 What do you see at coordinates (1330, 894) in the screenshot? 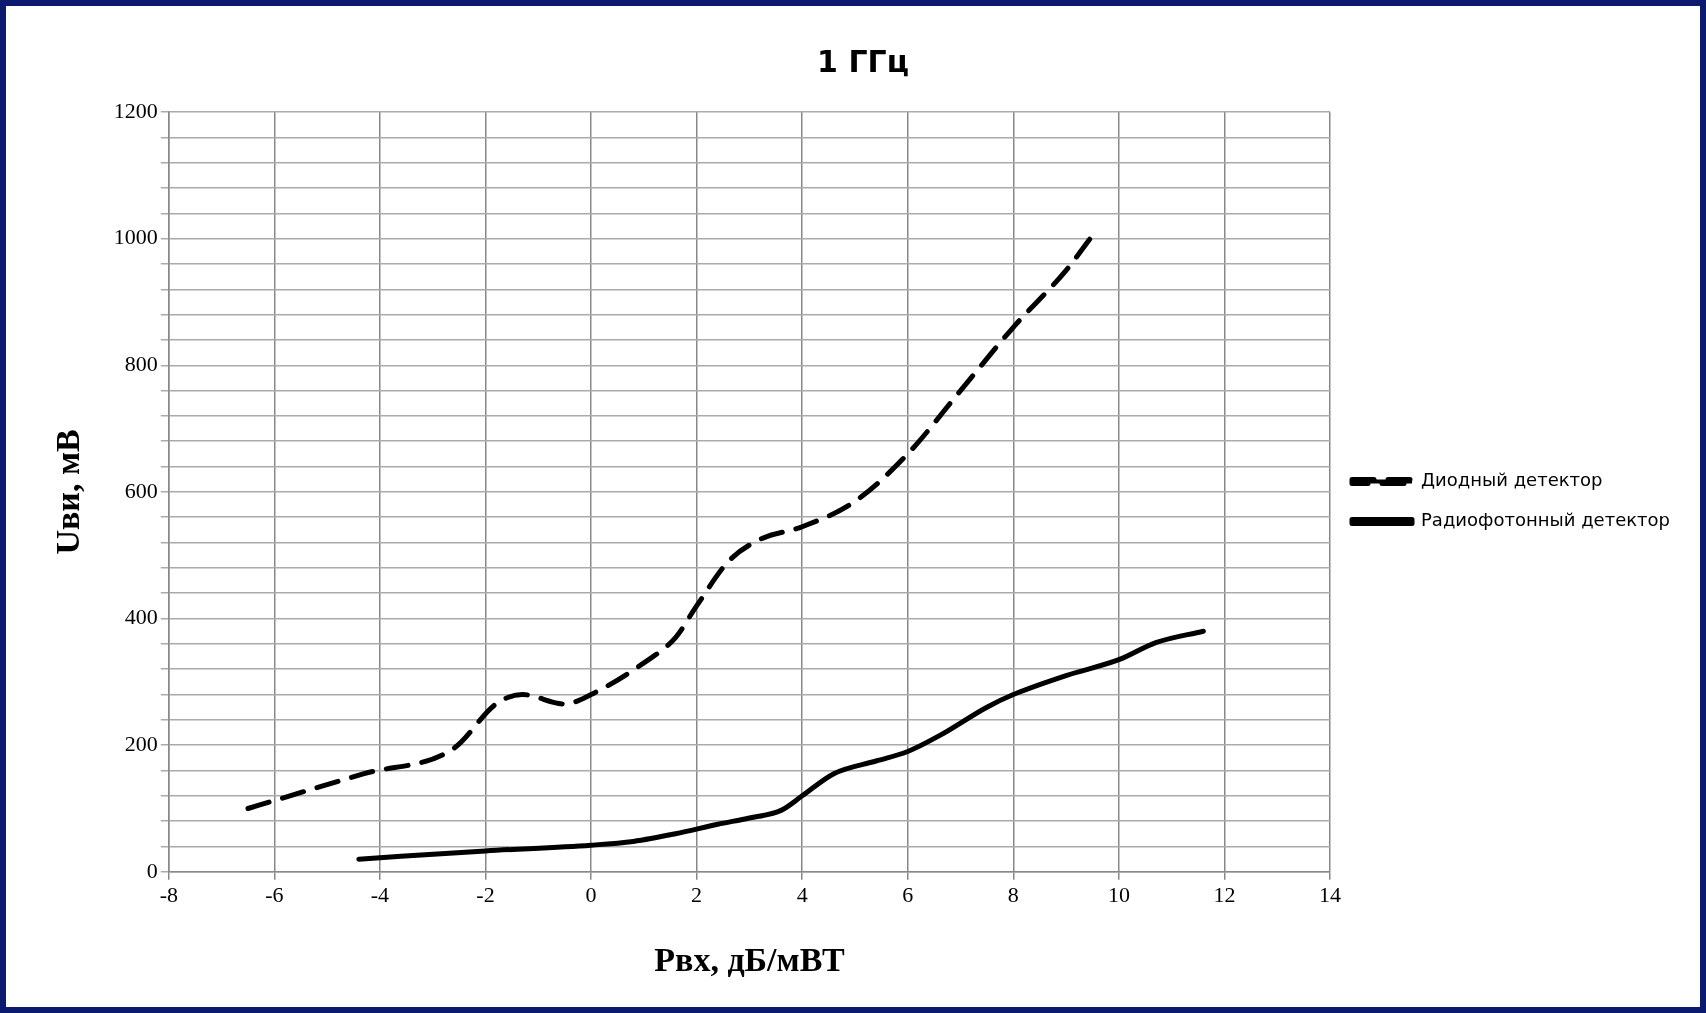
I see `x-tick-label: 14` at bounding box center [1330, 894].